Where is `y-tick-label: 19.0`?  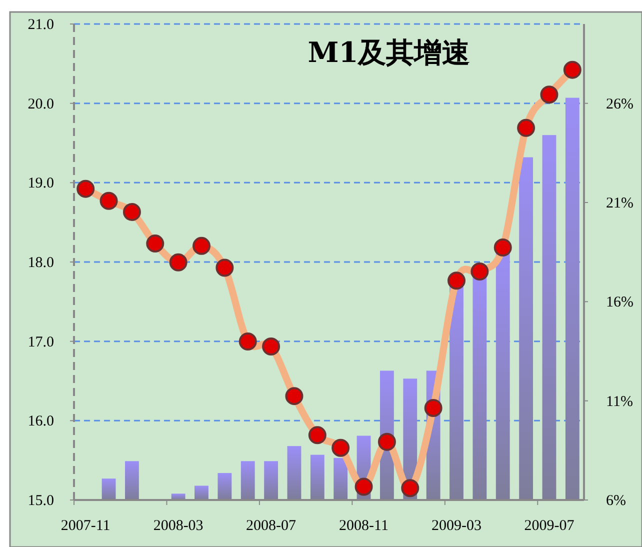 y-tick-label: 19.0 is located at coordinates (41, 184).